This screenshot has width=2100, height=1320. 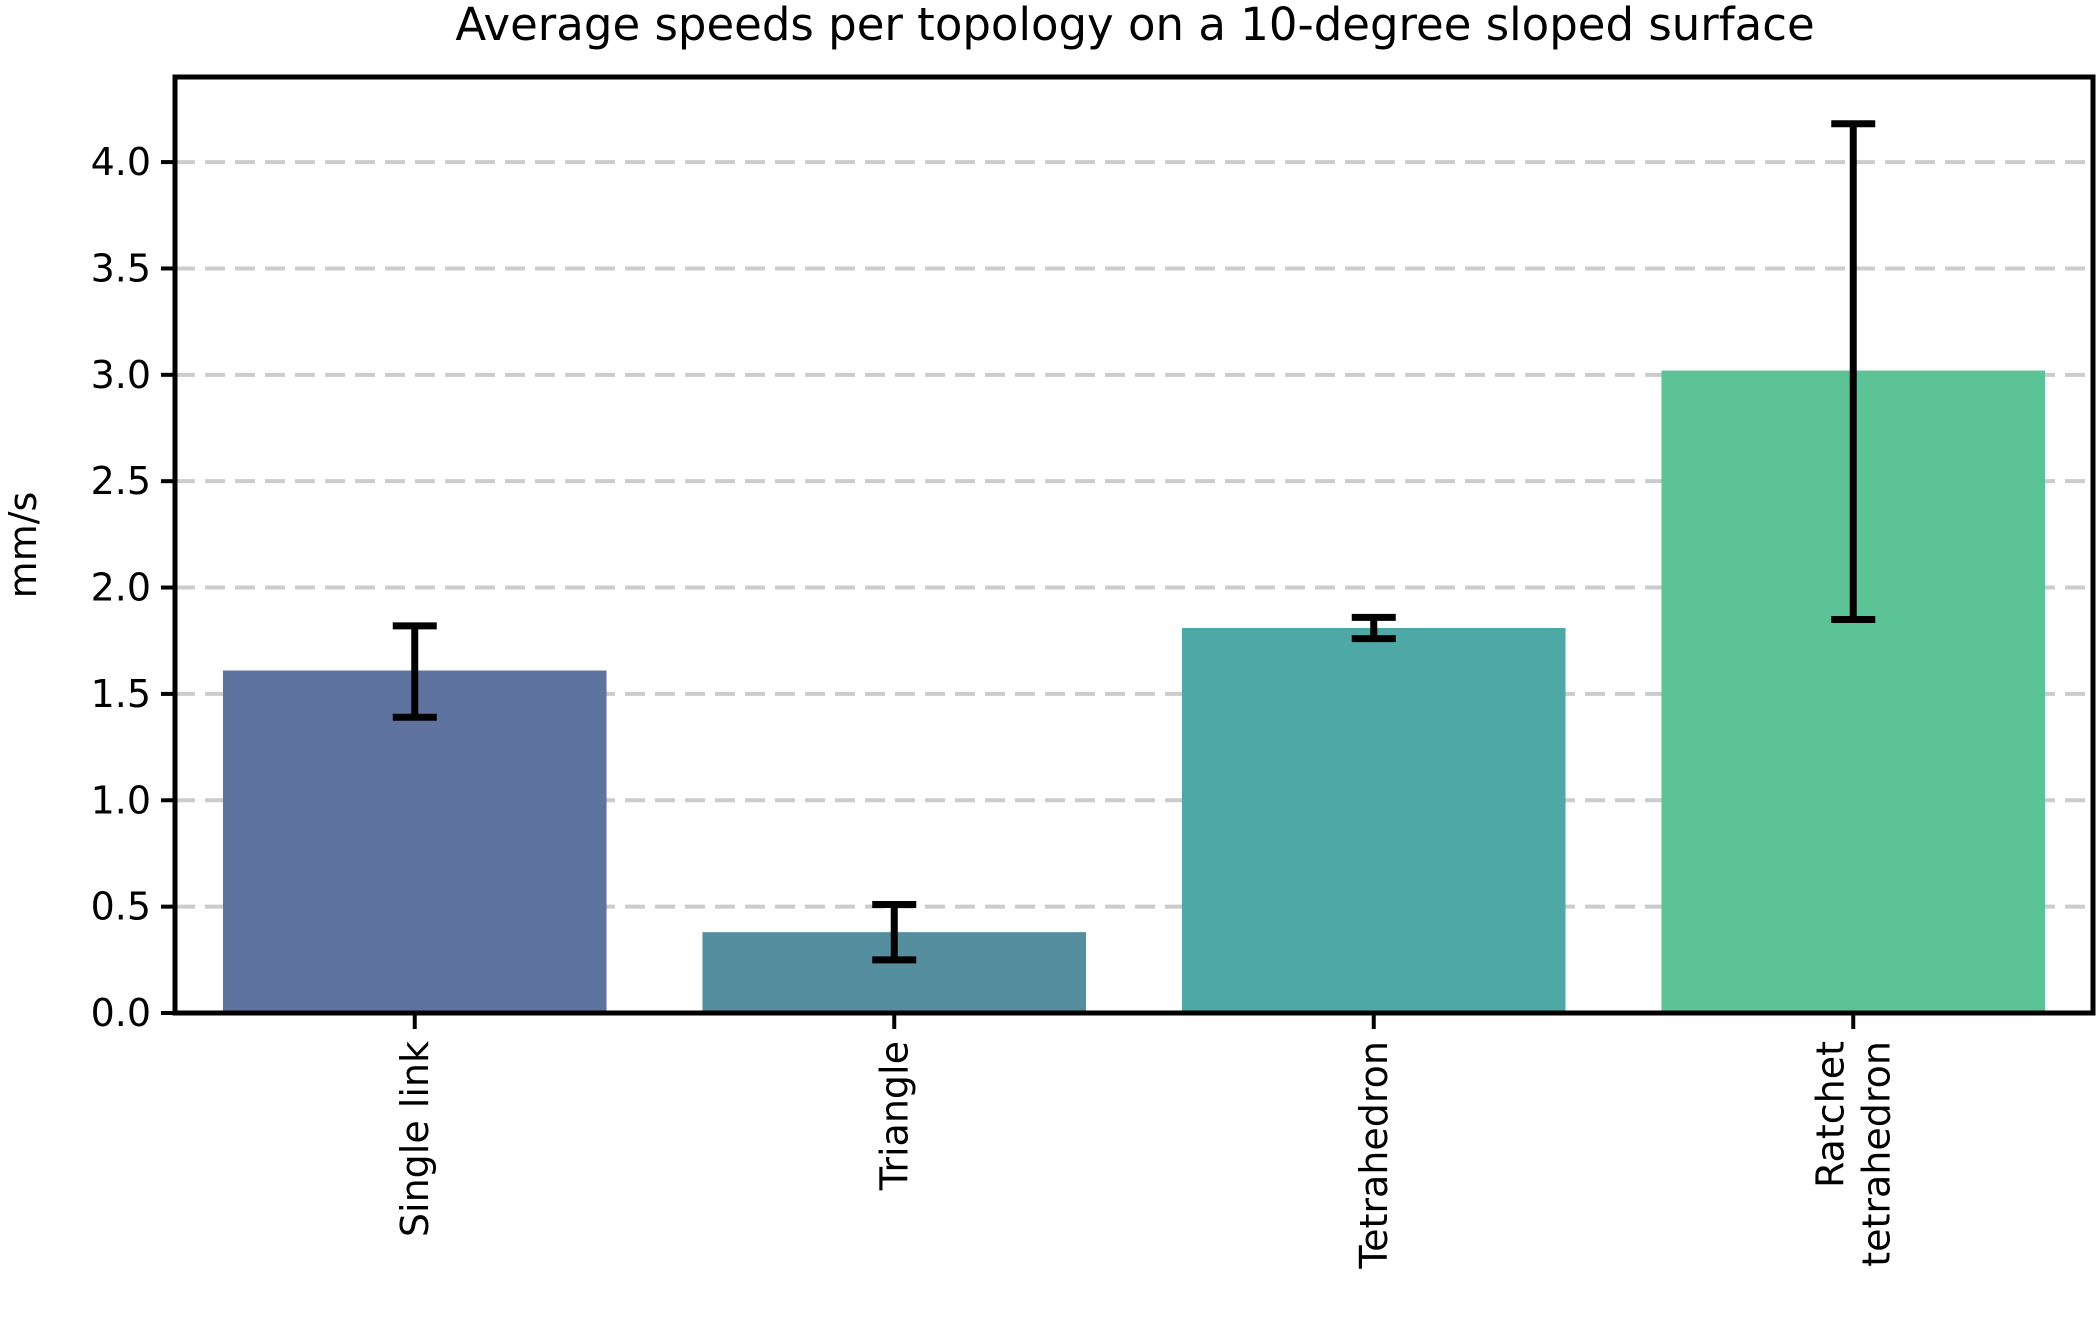 What do you see at coordinates (1830, 1114) in the screenshot?
I see `x-tick-label: Ratchet` at bounding box center [1830, 1114].